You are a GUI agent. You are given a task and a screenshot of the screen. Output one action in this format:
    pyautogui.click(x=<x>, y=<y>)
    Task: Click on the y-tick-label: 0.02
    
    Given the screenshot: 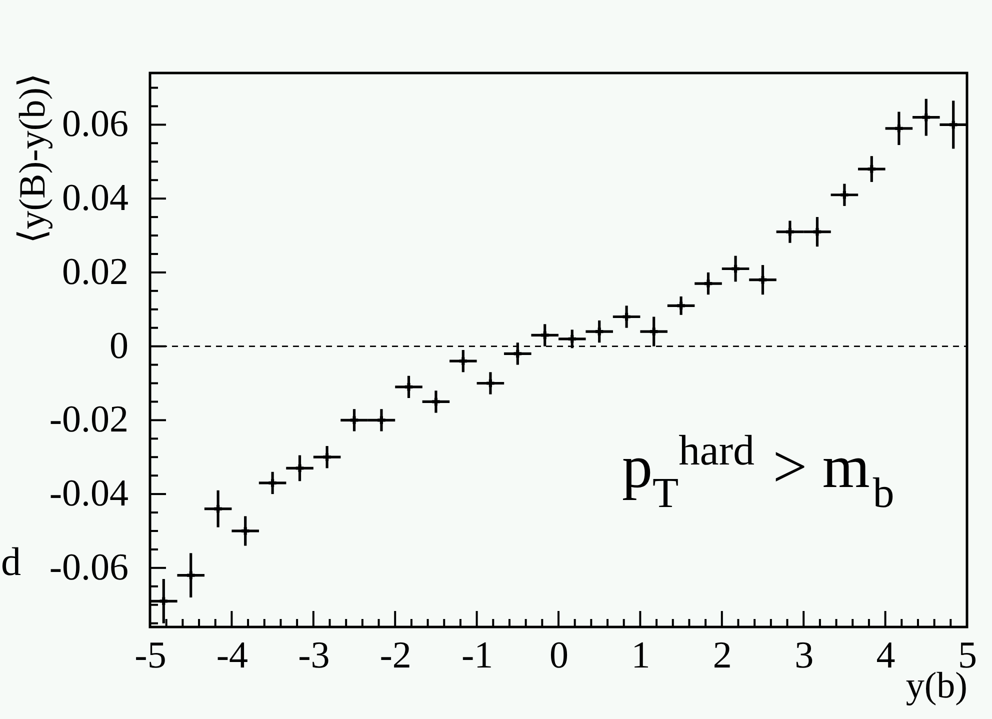 What is the action you would take?
    pyautogui.click(x=95, y=271)
    